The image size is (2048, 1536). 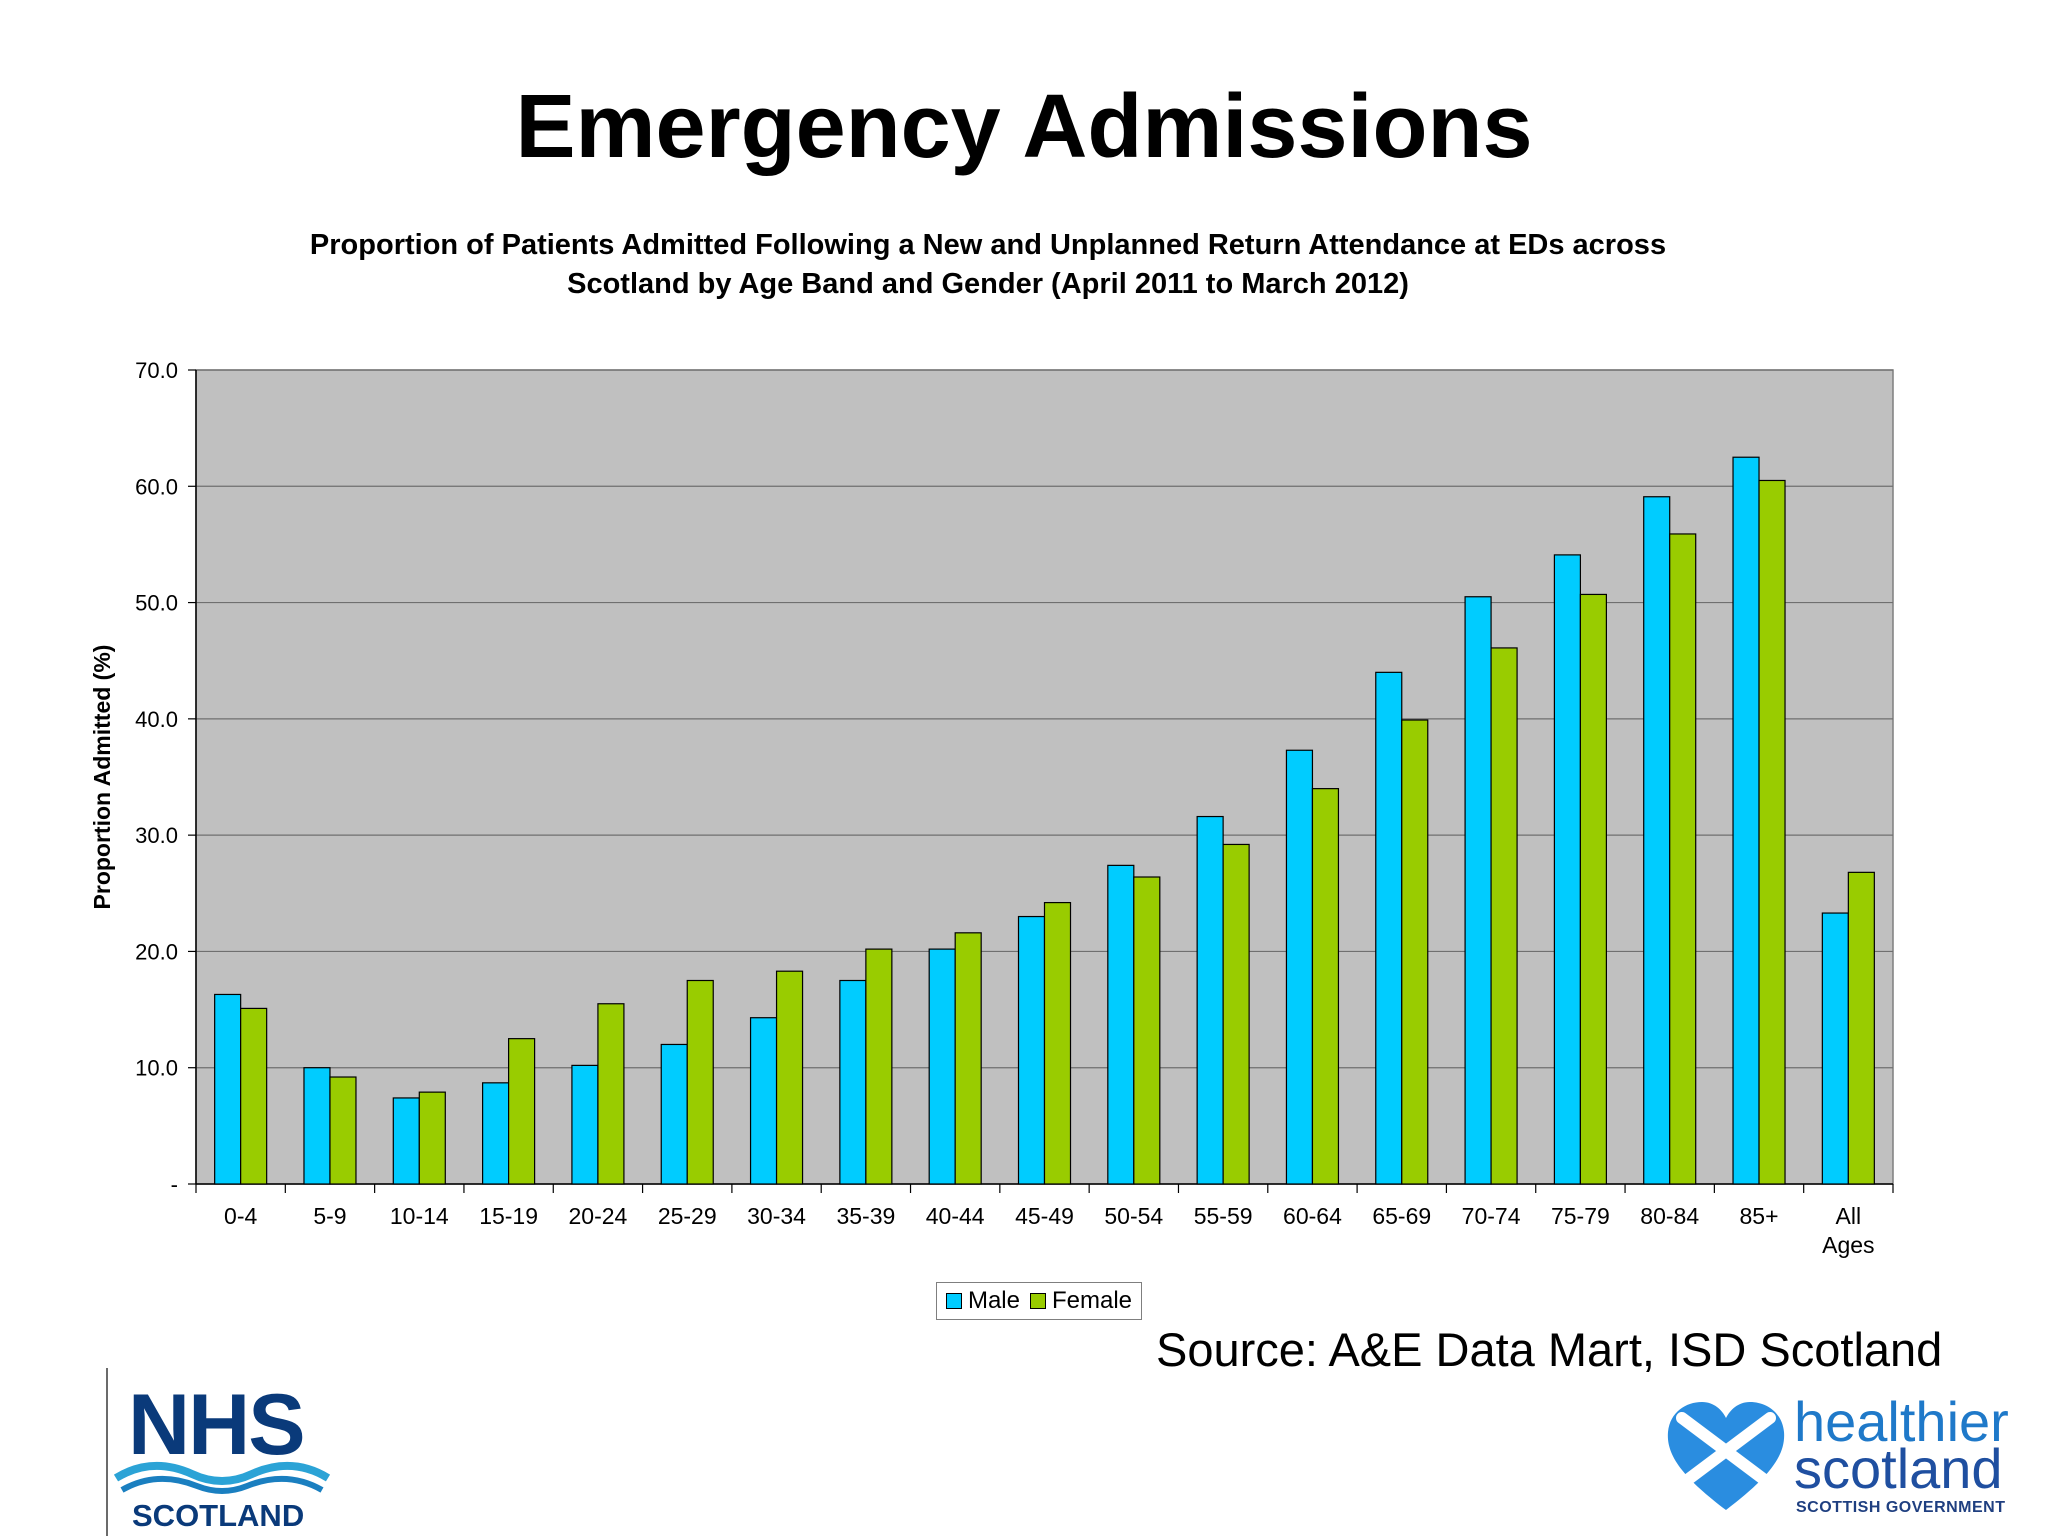 I want to click on nhs-logo-divider, so click(x=107, y=1452).